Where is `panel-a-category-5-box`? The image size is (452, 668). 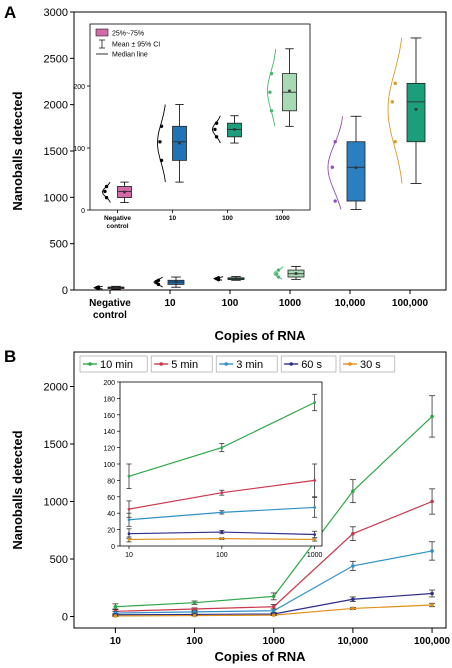
panel-a-category-5-box is located at coordinates (416, 112).